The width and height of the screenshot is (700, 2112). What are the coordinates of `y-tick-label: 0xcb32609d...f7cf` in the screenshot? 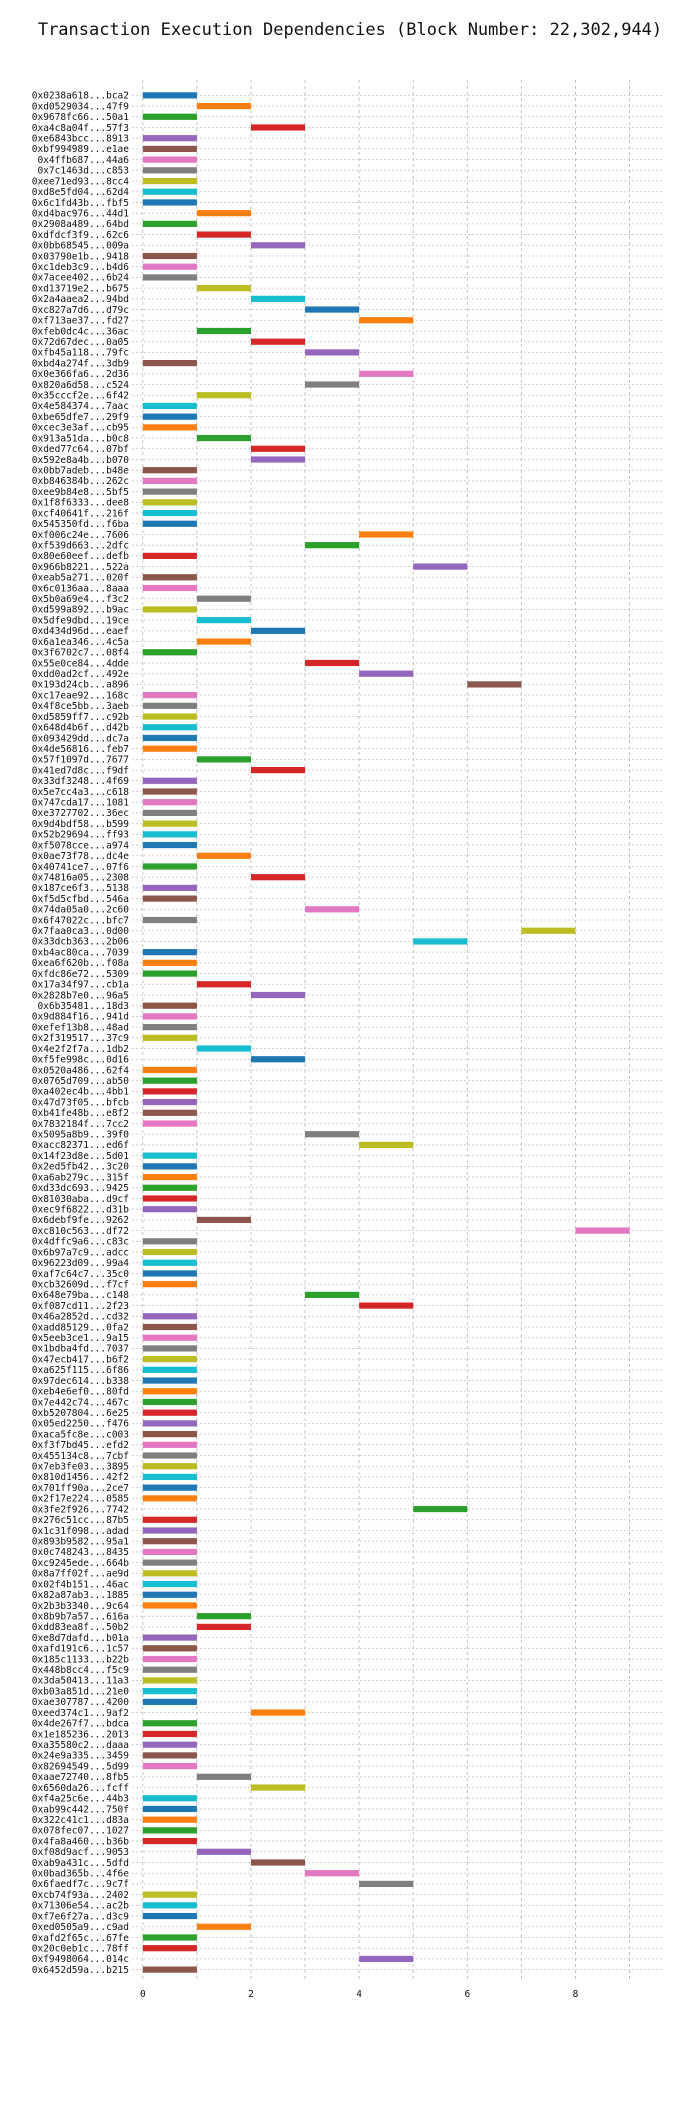 It's located at (80, 1284).